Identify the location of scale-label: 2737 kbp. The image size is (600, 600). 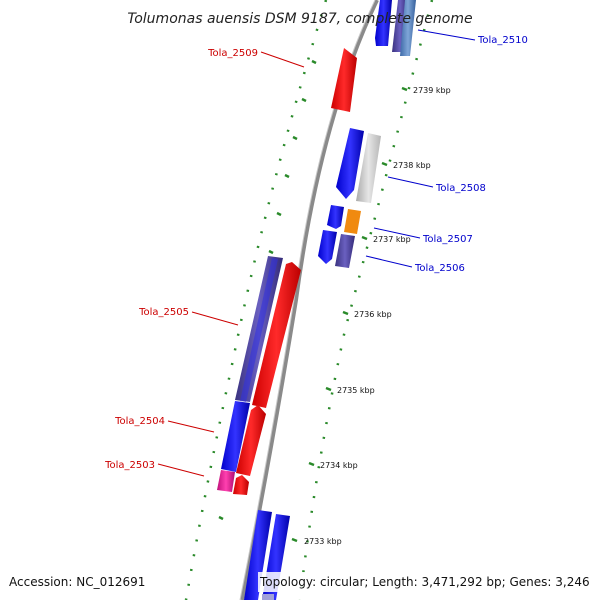
(392, 239).